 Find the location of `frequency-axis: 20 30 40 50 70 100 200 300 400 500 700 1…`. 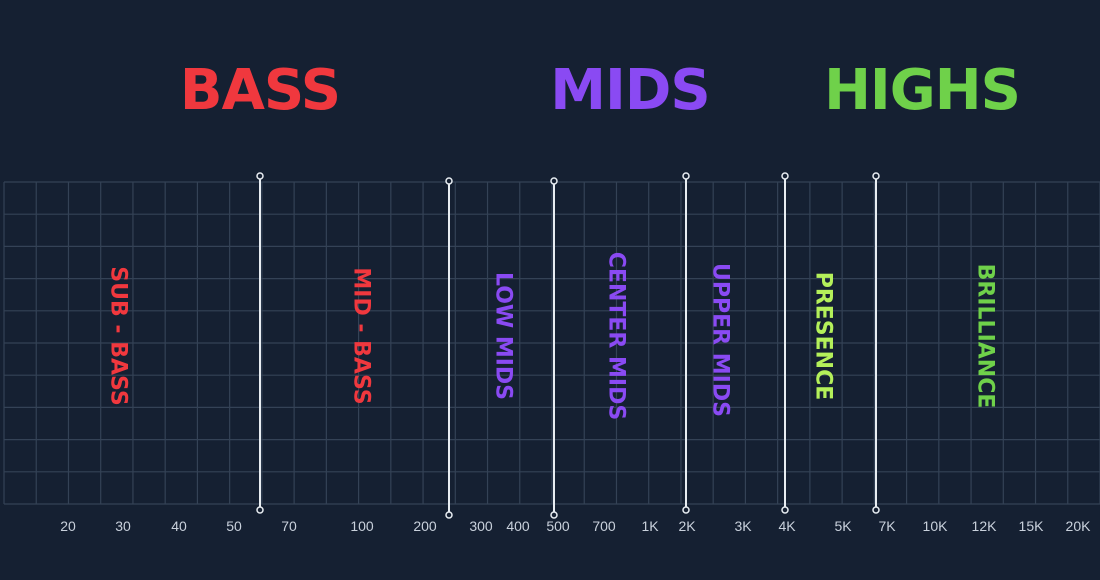

frequency-axis: 20 30 40 50 70 100 200 300 400 500 700 1… is located at coordinates (575, 526).